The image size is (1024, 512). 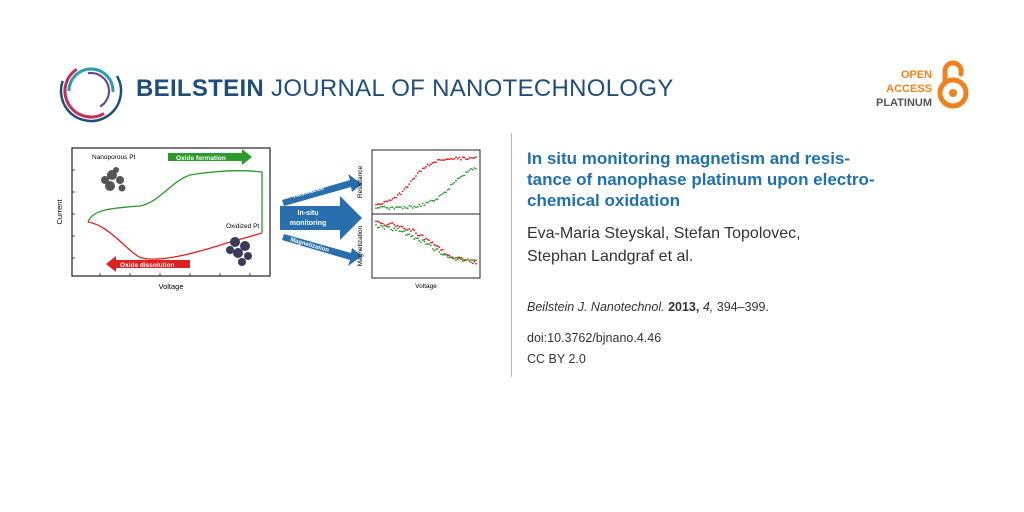 What do you see at coordinates (91, 91) in the screenshot?
I see `journal-logo-icon` at bounding box center [91, 91].